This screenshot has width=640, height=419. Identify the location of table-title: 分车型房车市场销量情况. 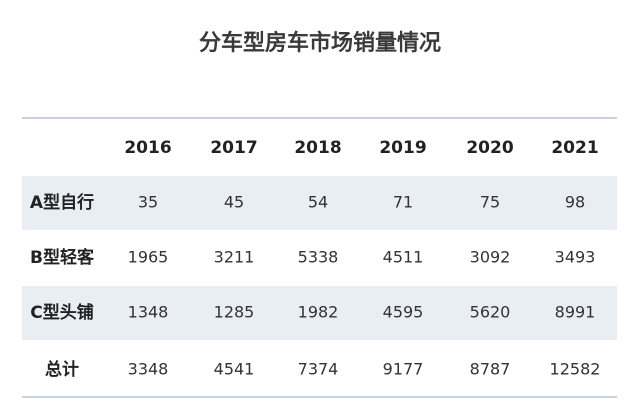
(320, 43).